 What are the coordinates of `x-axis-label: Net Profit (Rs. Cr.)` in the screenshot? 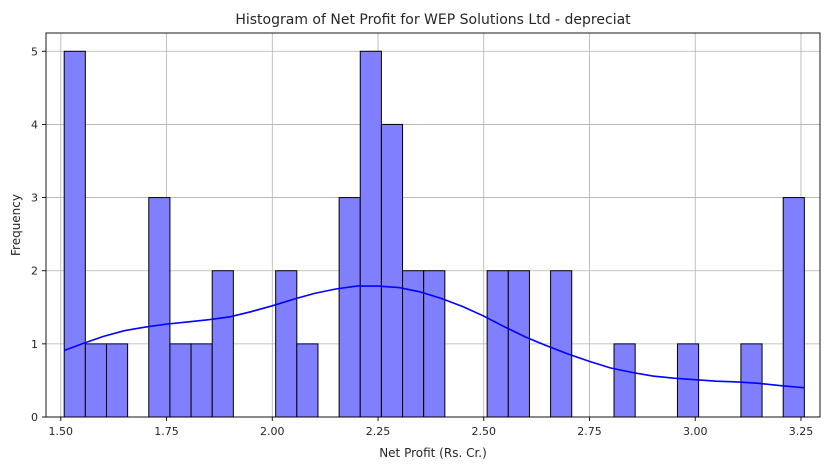 It's located at (433, 453).